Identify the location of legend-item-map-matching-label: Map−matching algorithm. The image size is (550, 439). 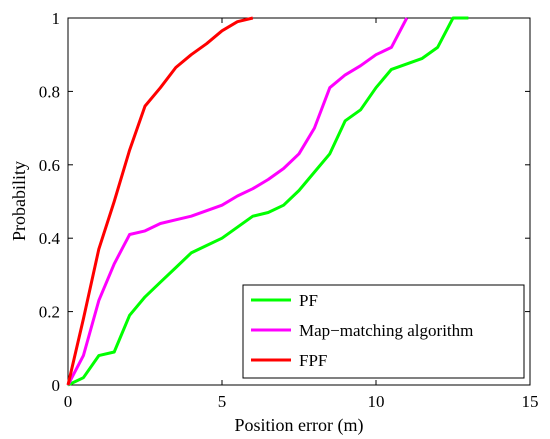
(386, 330).